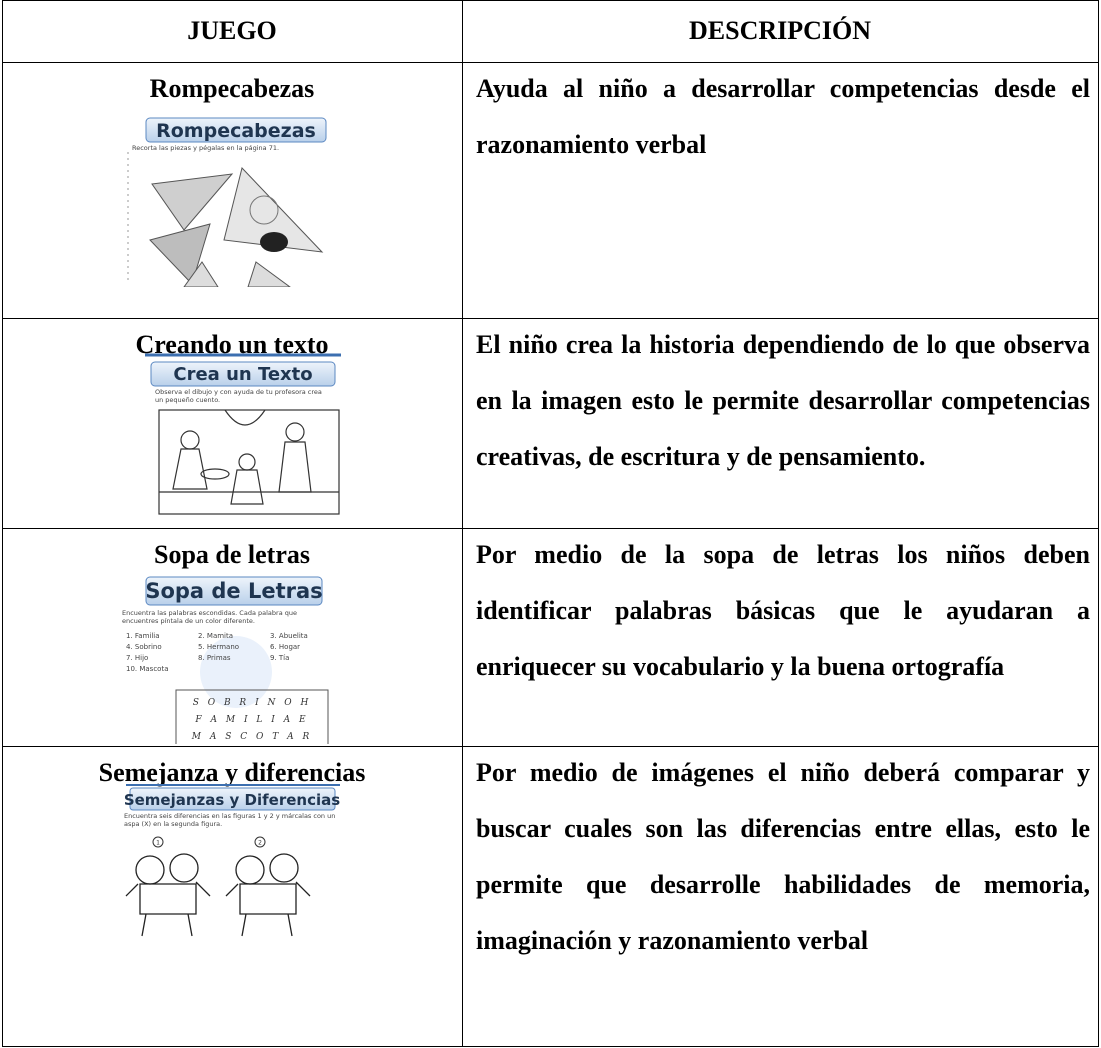 The image size is (1101, 1048). I want to click on word-item: 8. Primas, so click(214, 658).